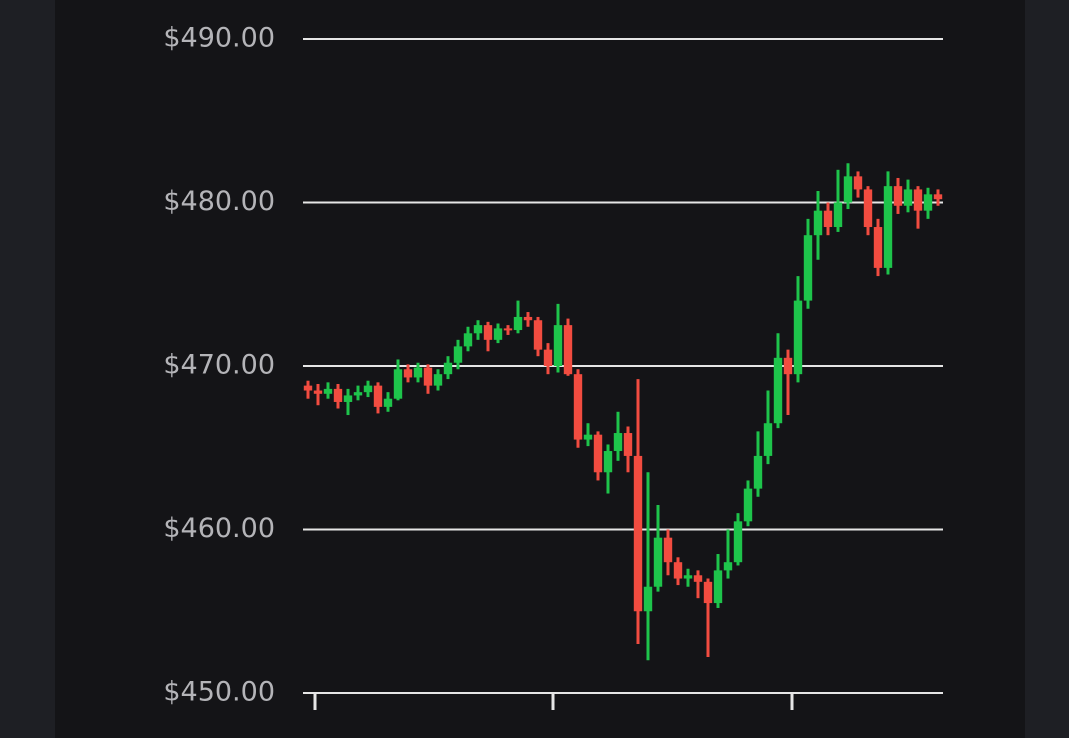 The height and width of the screenshot is (738, 1069). What do you see at coordinates (219, 201) in the screenshot?
I see `y-tick-label: $480.00` at bounding box center [219, 201].